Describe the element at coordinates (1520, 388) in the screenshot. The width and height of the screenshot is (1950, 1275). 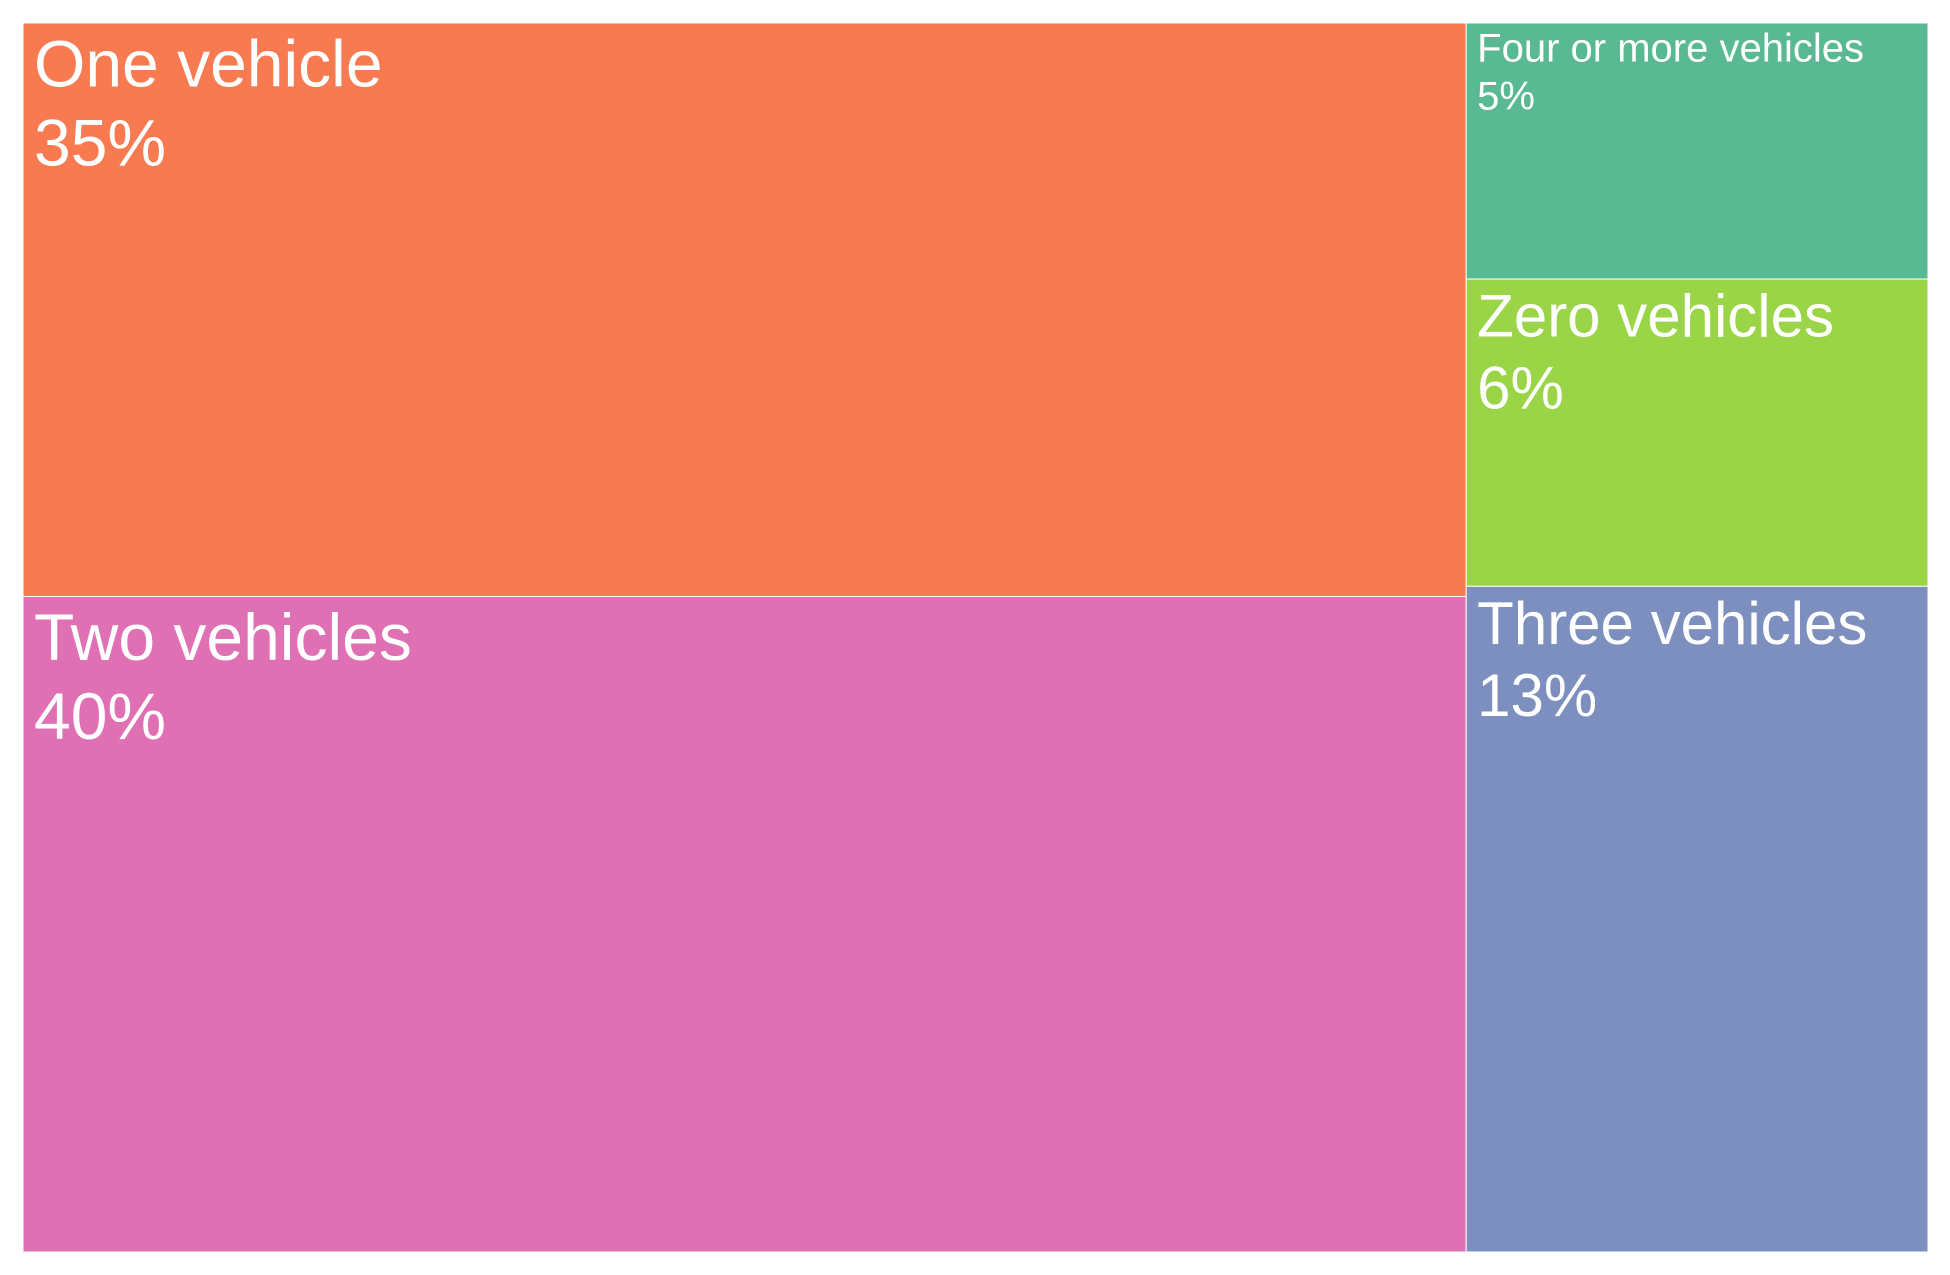
I see `tile-value-zero-vehicles: 6%` at that location.